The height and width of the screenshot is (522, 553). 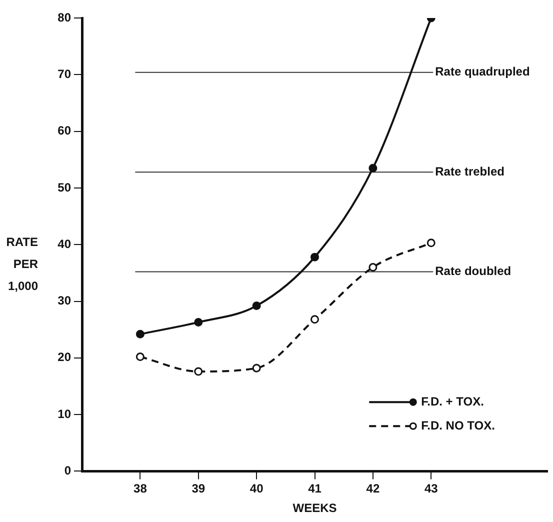 What do you see at coordinates (482, 71) in the screenshot?
I see `ref-line-label: Rate quadrupled` at bounding box center [482, 71].